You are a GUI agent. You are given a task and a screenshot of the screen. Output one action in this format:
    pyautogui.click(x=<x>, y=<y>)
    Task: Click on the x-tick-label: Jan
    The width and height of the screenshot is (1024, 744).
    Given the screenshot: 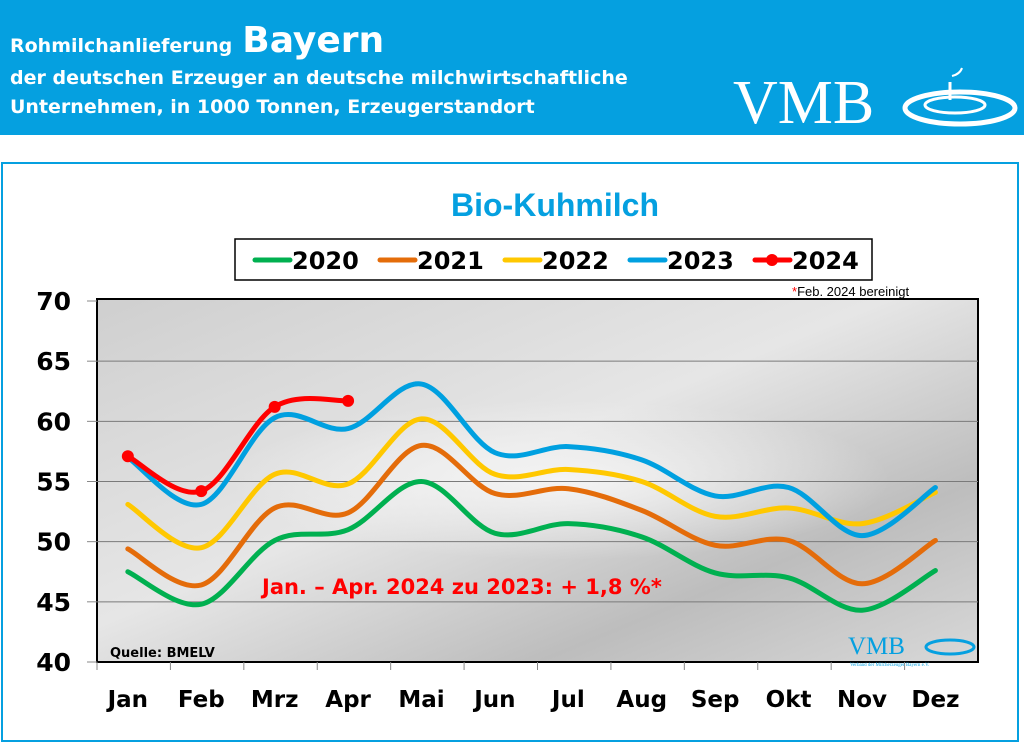 What is the action you would take?
    pyautogui.click(x=127, y=700)
    